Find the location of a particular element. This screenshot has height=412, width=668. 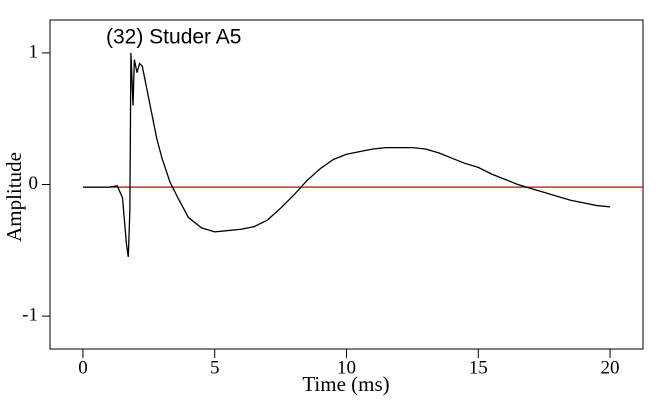

chart-title: (32) Studer A5 is located at coordinates (173, 37).